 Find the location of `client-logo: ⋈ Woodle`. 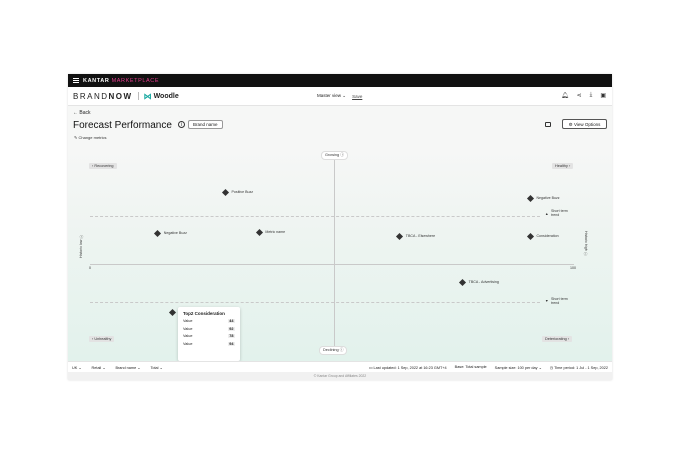

client-logo: ⋈ Woodle is located at coordinates (161, 96).